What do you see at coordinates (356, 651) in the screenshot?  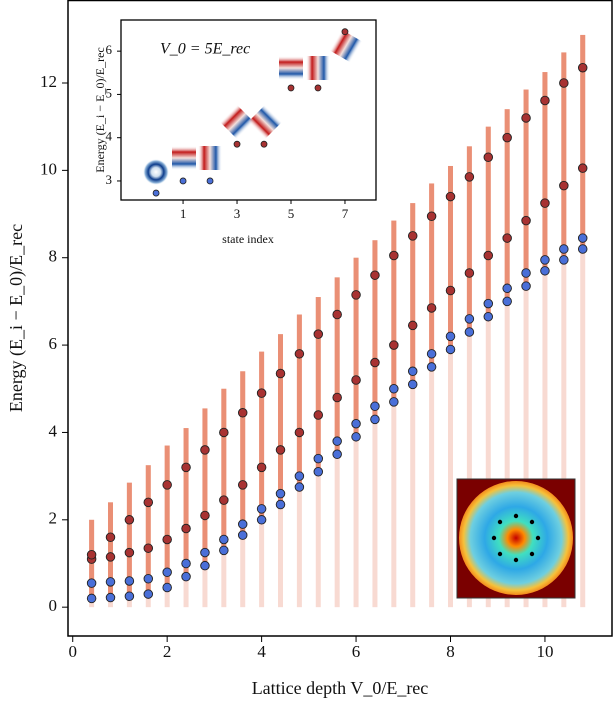 I see `x-tick-label: 6` at bounding box center [356, 651].